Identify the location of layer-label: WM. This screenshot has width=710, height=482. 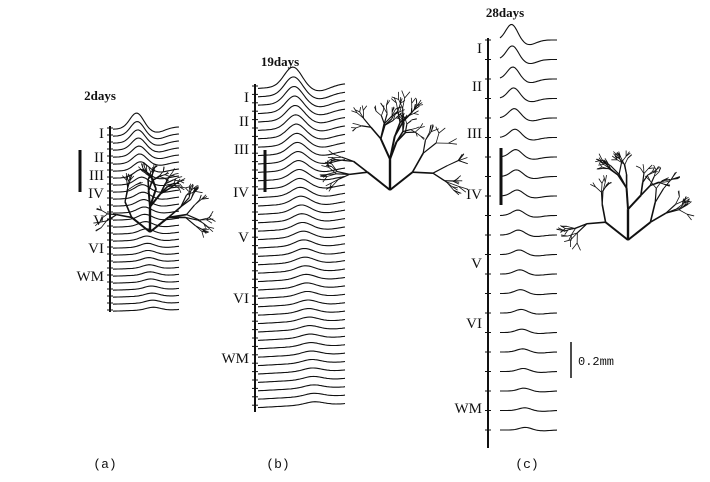
(91, 277).